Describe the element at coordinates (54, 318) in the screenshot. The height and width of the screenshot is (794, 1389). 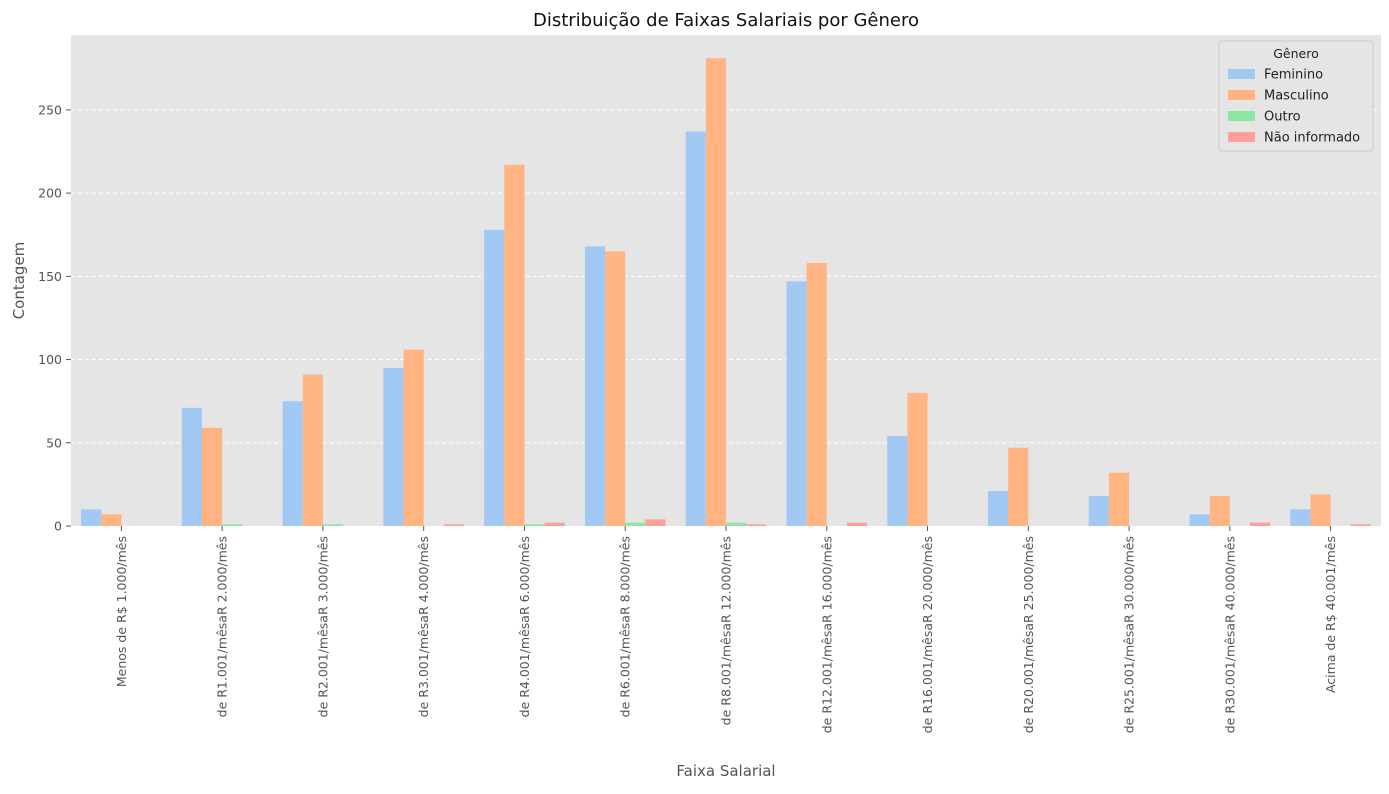
I see `y-axis: 0 50 100 150 200 250` at that location.